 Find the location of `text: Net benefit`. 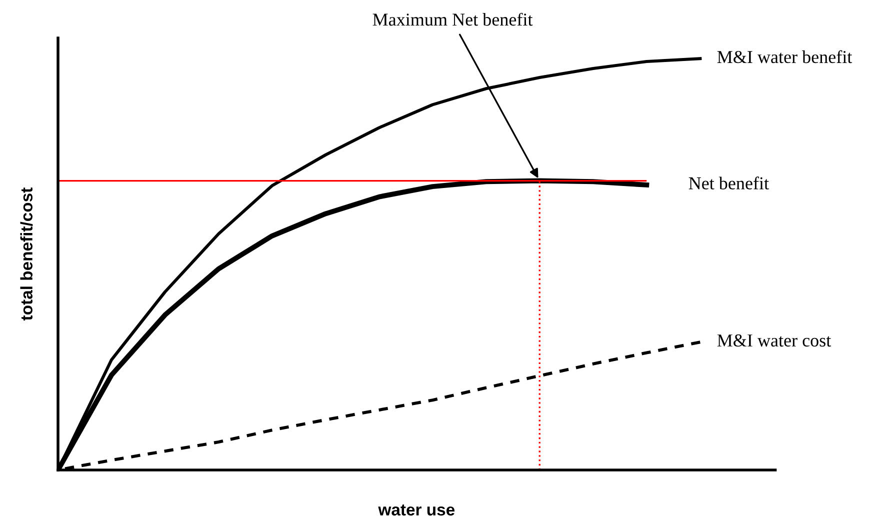

text: Net benefit is located at coordinates (728, 183).